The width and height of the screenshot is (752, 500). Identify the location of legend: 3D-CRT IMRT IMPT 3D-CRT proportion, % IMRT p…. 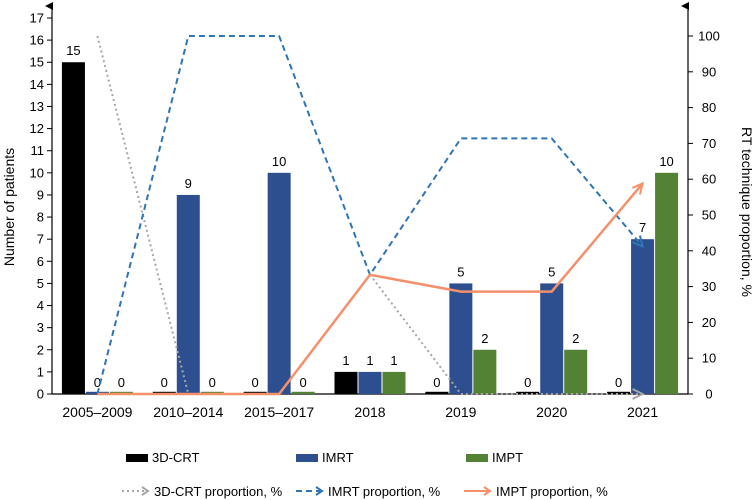
(365, 474).